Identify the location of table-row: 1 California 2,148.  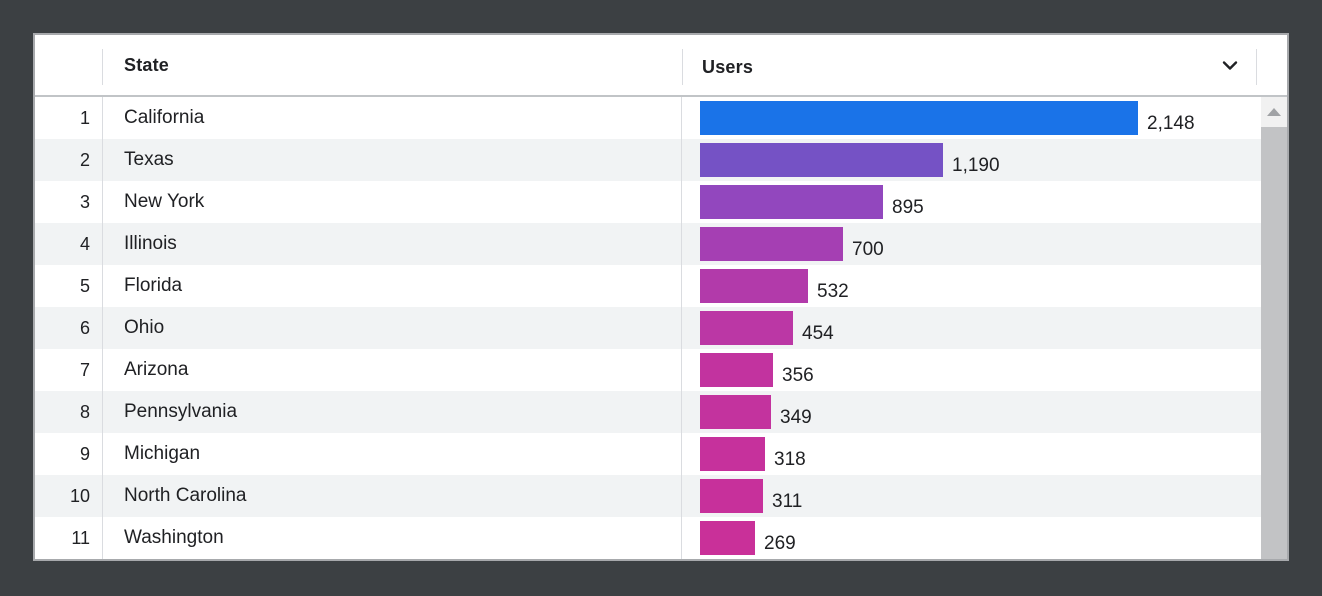
(661, 118).